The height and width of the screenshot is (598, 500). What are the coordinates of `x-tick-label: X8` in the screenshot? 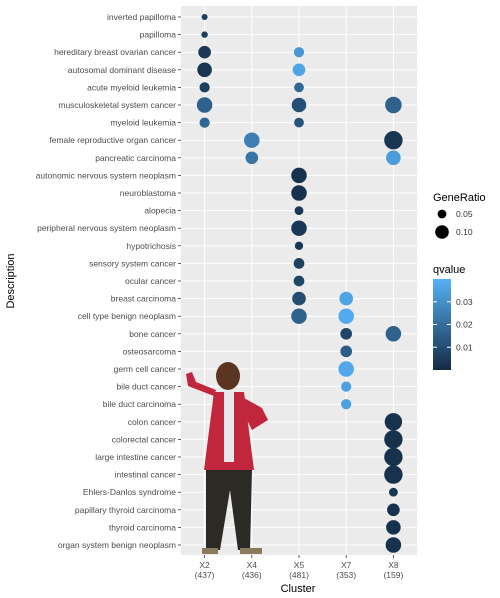 It's located at (393, 565).